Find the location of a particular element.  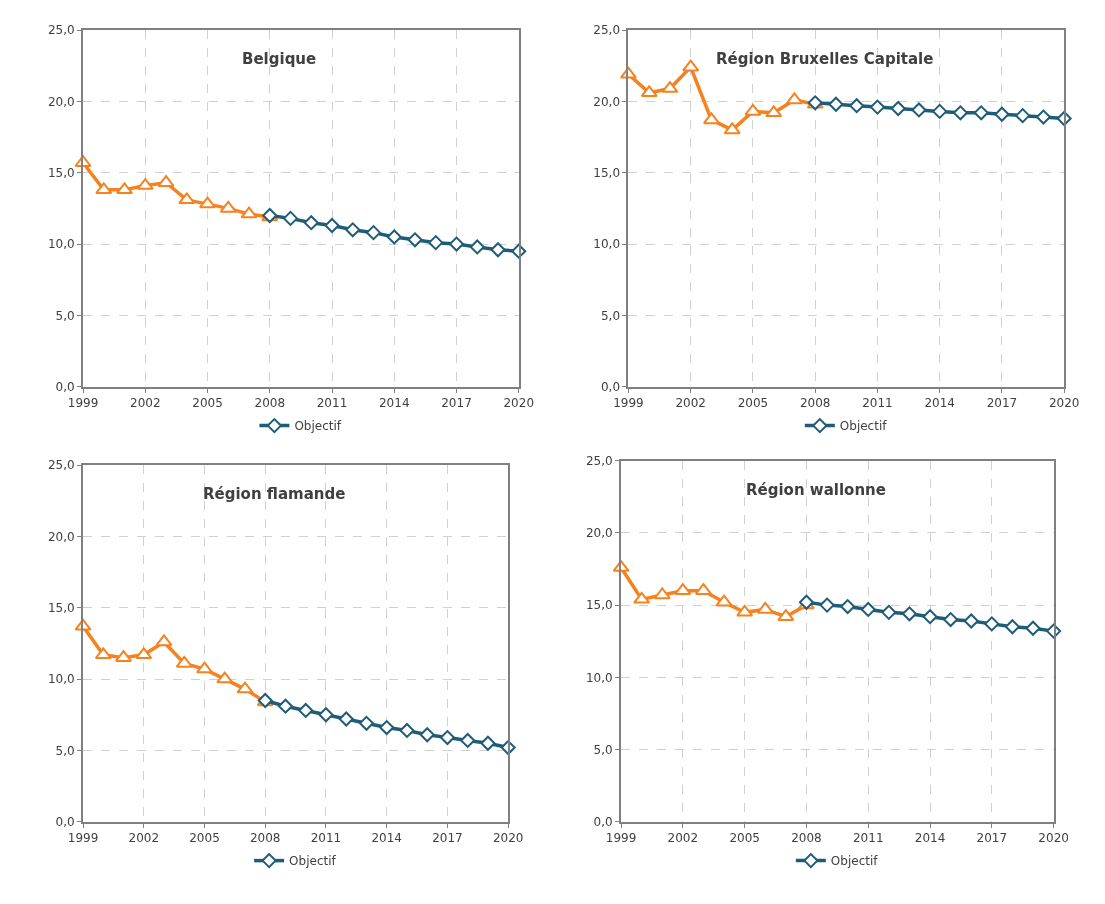

text: Belgique is located at coordinates (279, 59).